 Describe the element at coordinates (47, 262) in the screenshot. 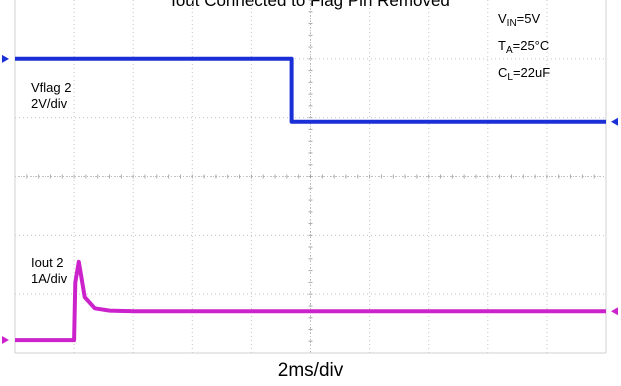

I see `iout-name: Iout 2` at that location.